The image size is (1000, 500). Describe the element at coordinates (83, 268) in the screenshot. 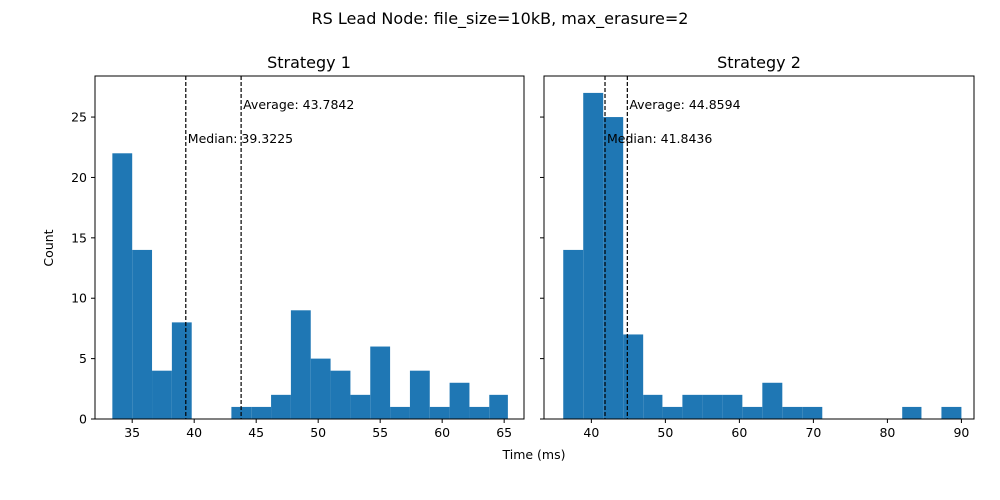

I see `y-ticks-strategy-1: 0 5 10 15 20 25` at that location.